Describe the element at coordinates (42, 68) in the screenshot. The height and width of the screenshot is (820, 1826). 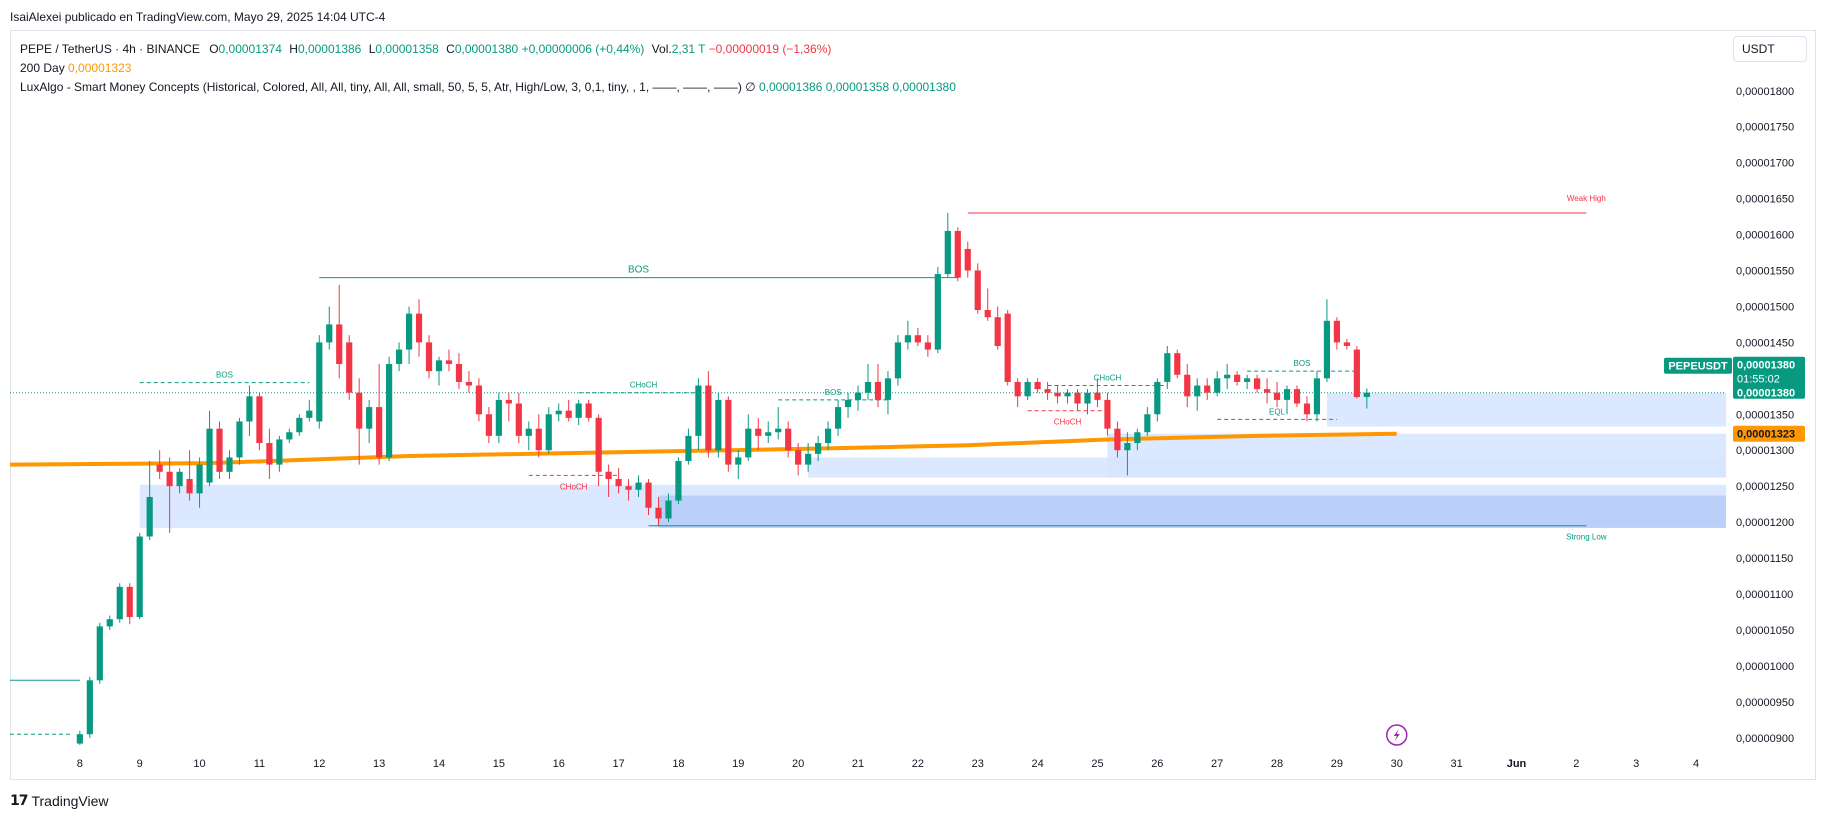
I see `ma-title: 200 Day` at that location.